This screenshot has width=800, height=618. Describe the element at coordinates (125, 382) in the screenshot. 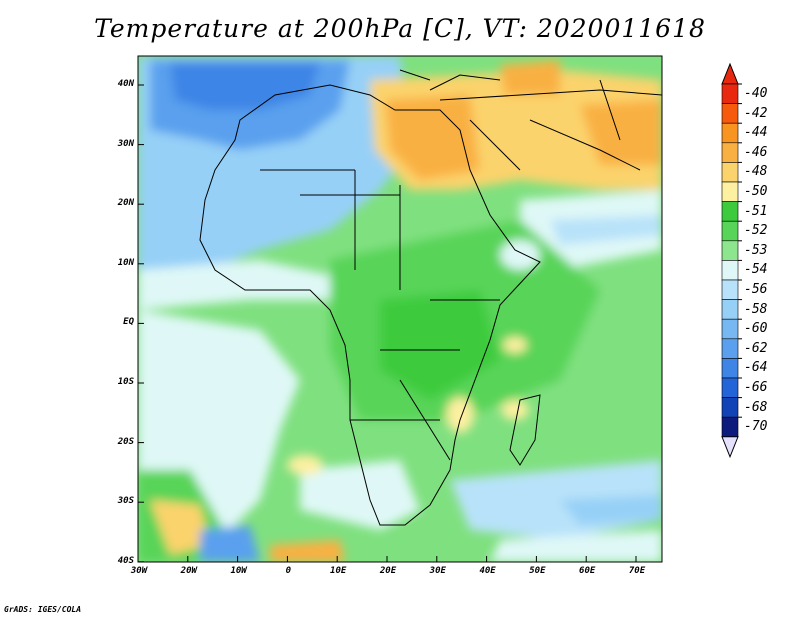

I see `y-tick-label: 10S` at that location.